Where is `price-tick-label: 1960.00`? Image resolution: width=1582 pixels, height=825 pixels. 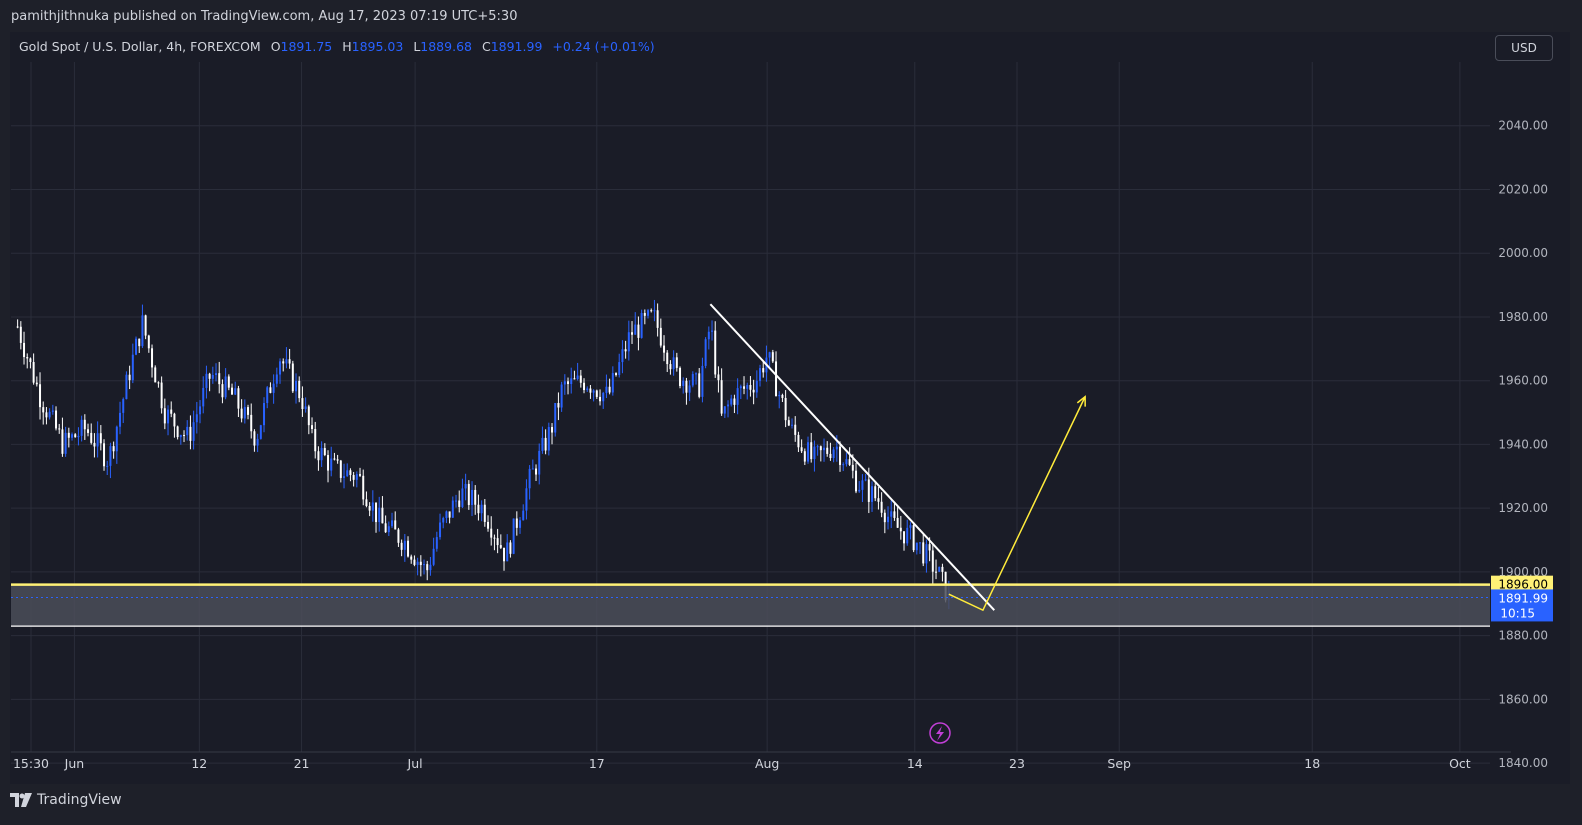
price-tick-label: 1960.00 is located at coordinates (1523, 381).